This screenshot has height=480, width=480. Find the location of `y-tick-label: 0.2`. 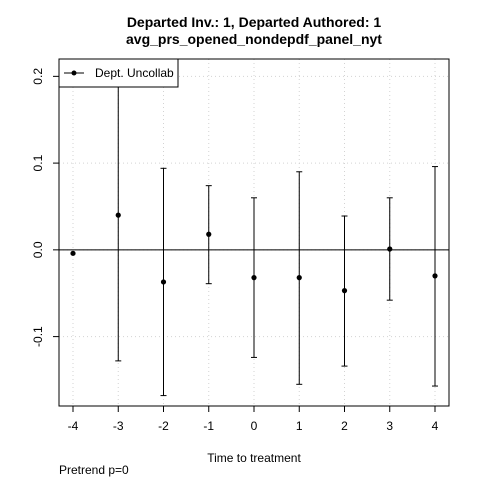

y-tick-label: 0.2 is located at coordinates (38, 76).